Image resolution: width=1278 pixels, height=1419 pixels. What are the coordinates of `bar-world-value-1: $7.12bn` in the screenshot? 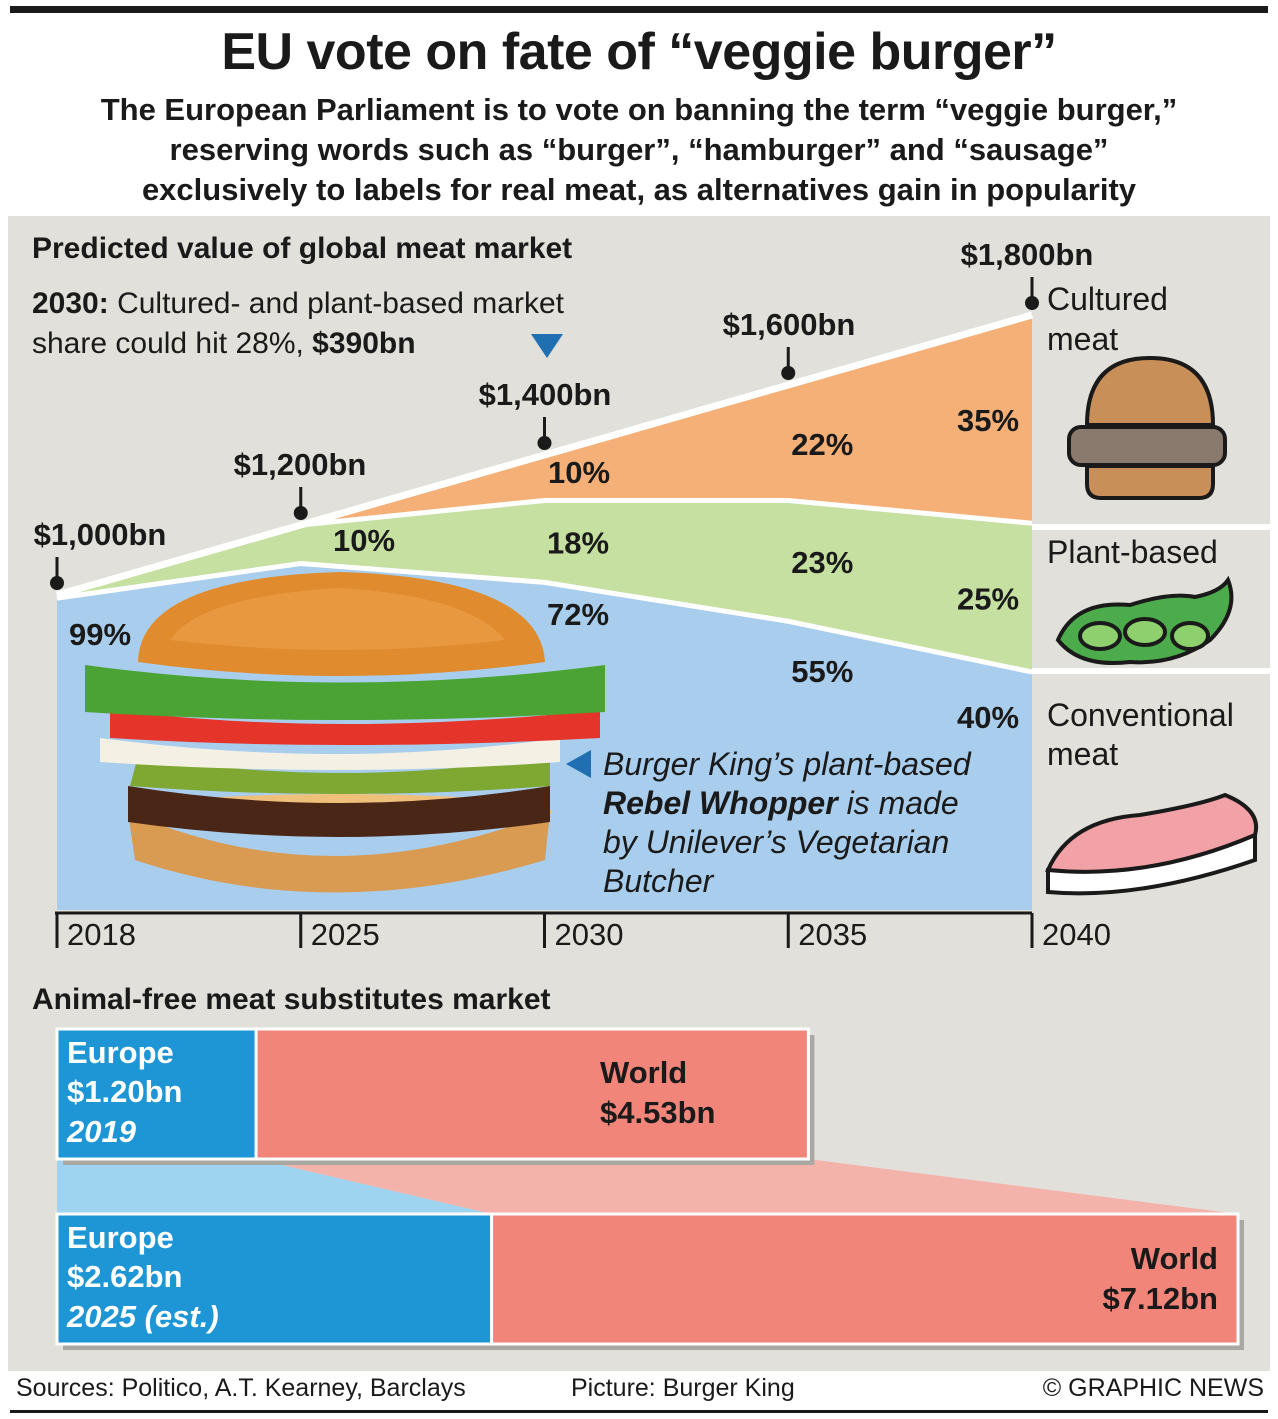 It's located at (1160, 1298).